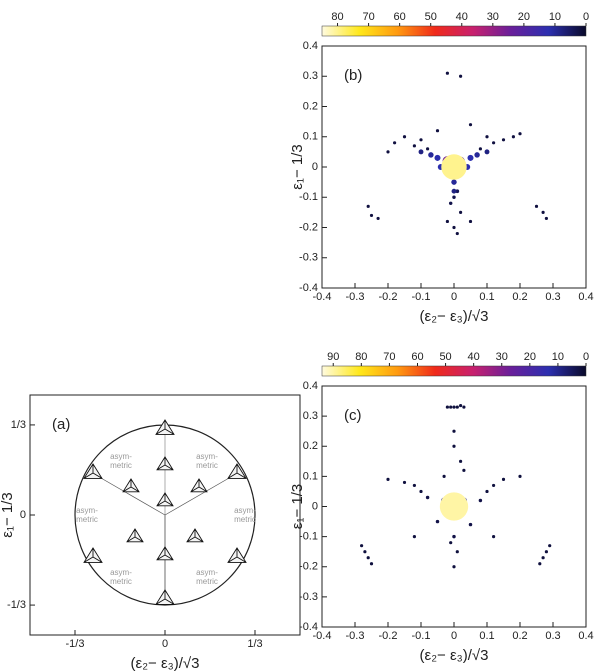 The height and width of the screenshot is (671, 594). I want to click on y-tick-label: 0.1, so click(310, 137).